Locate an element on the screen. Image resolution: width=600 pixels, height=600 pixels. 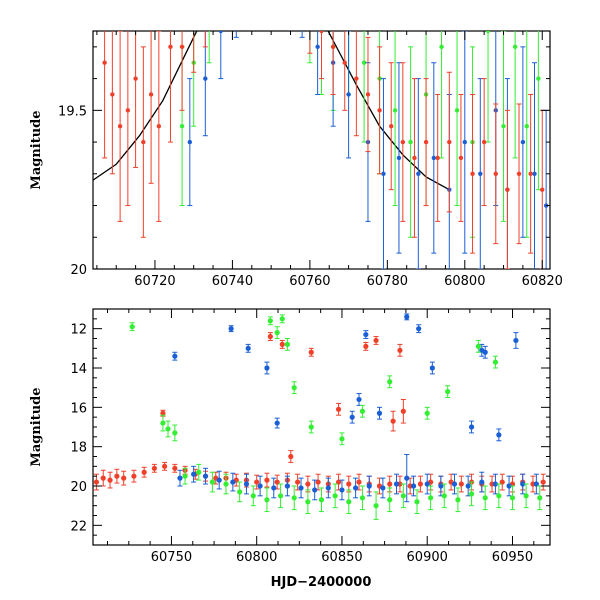
bottom-x-tick-label: 60950 is located at coordinates (512, 557).